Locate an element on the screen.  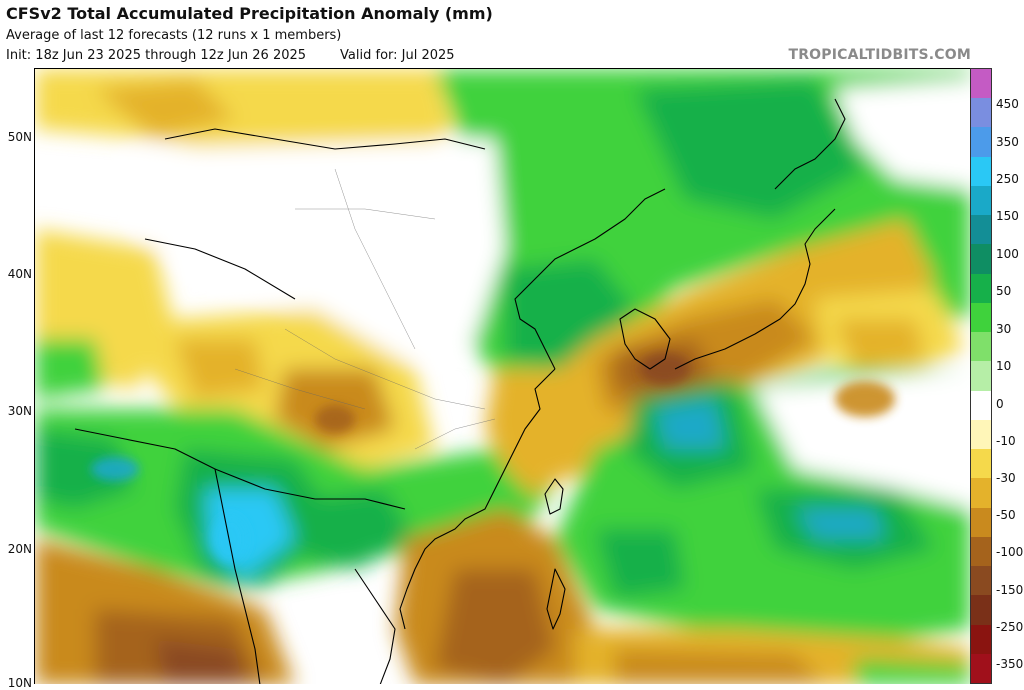
lat-label-40n: 40N is located at coordinates (19, 274).